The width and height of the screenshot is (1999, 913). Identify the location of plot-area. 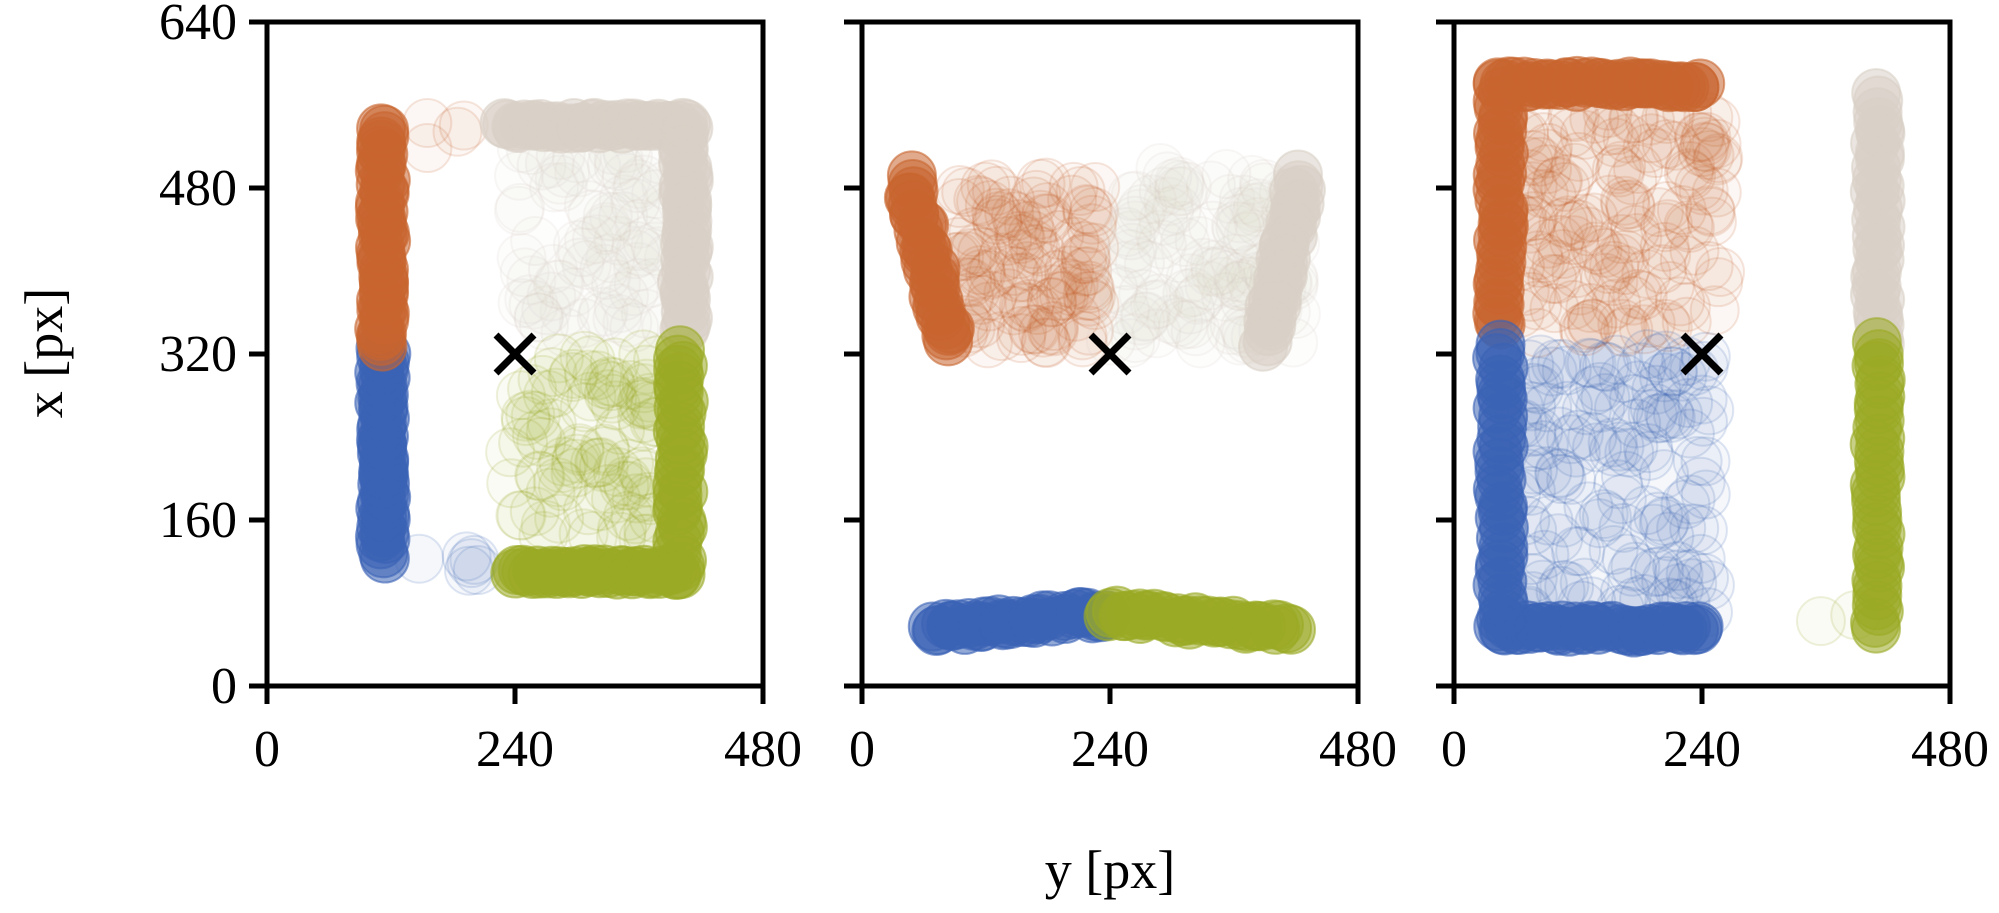
(1104, 399).